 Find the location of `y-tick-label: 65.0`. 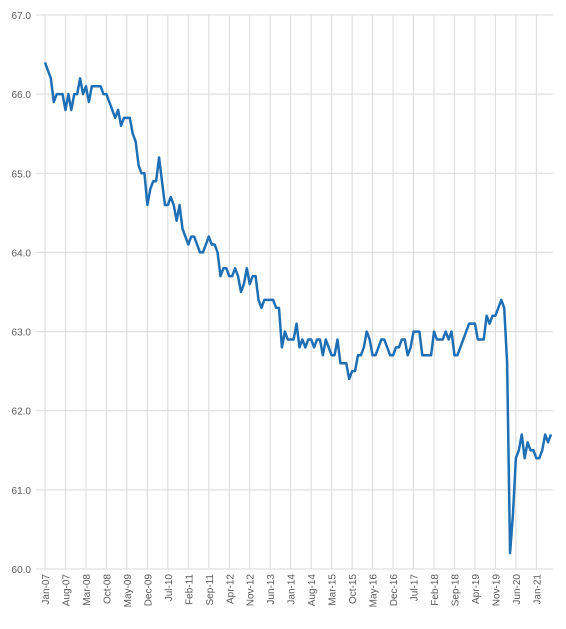

y-tick-label: 65.0 is located at coordinates (22, 174).